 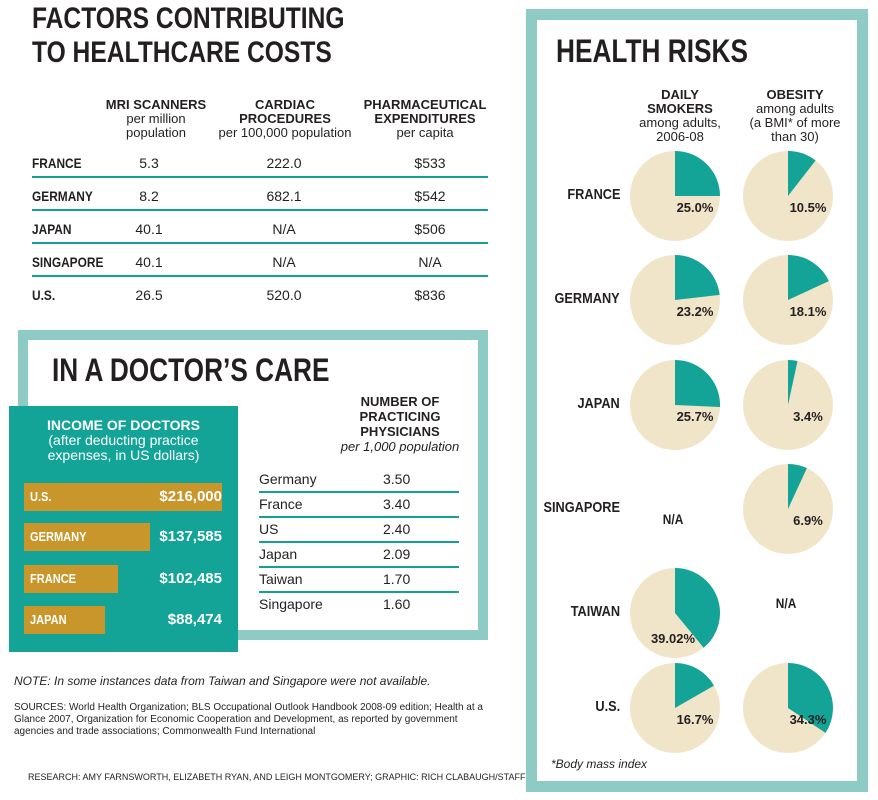 I want to click on costs-title-line2: TO HEALTHCARE COSTS, so click(x=182, y=52).